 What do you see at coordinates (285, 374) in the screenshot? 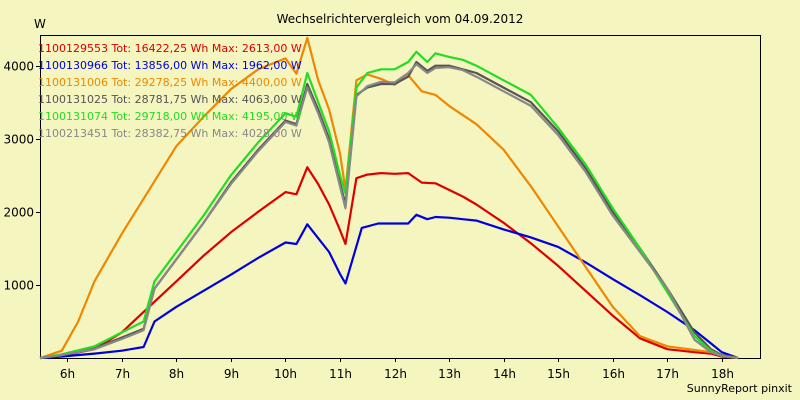
I see `x-tick-label: 10h` at bounding box center [285, 374].